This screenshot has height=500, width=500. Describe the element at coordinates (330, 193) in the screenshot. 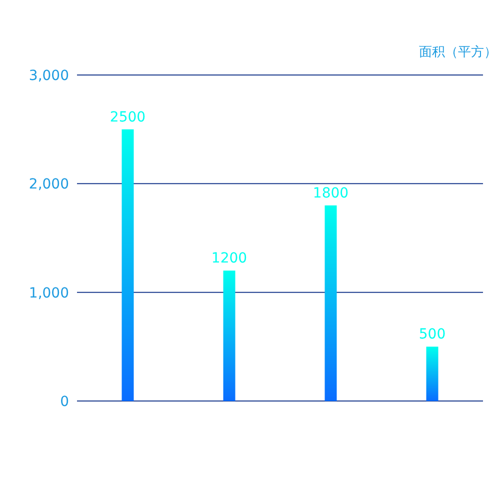

I see `data-label: 1800` at that location.